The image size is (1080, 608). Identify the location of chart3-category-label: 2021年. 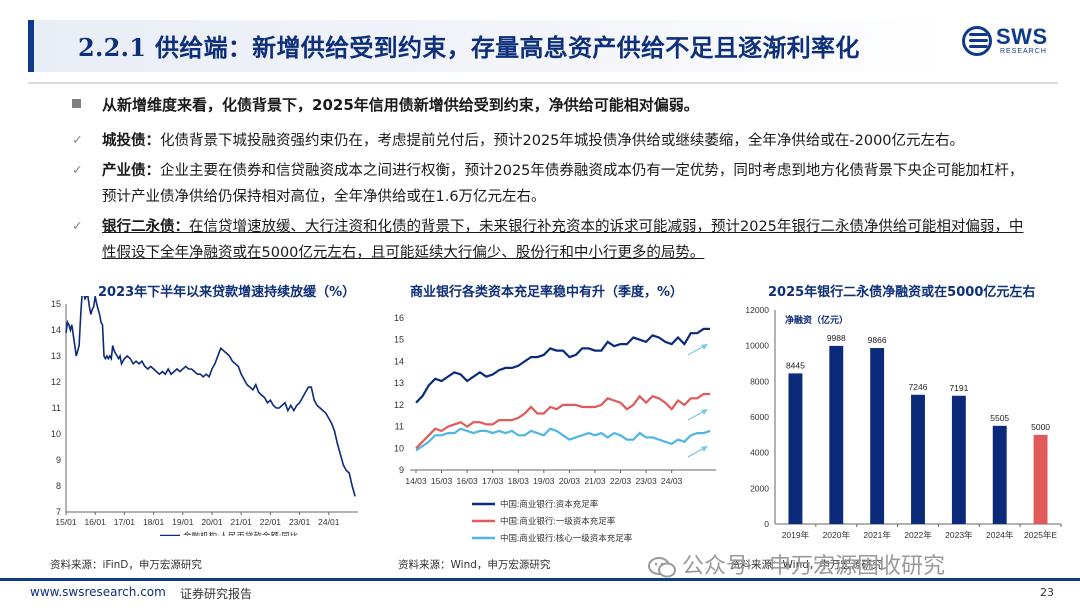
(877, 535).